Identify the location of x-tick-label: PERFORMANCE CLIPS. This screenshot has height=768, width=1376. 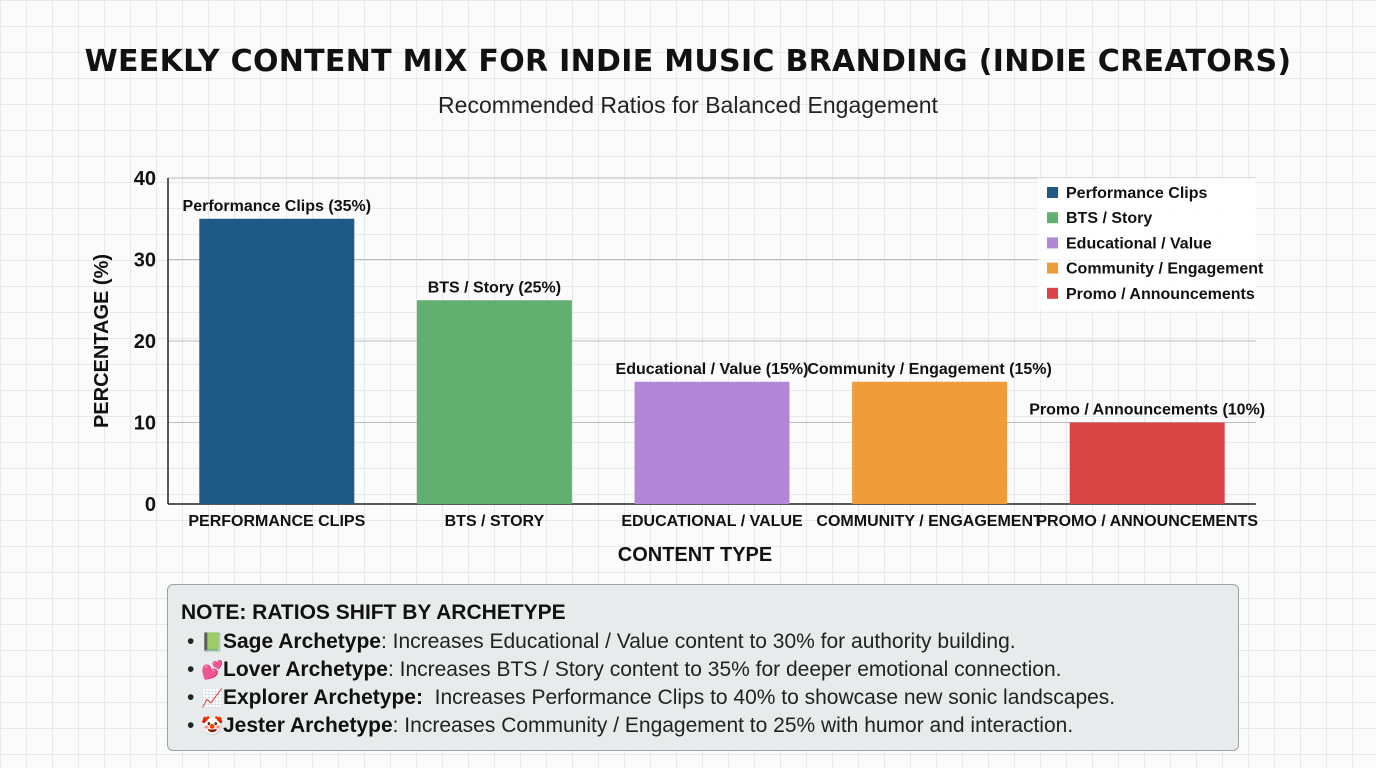
(276, 521).